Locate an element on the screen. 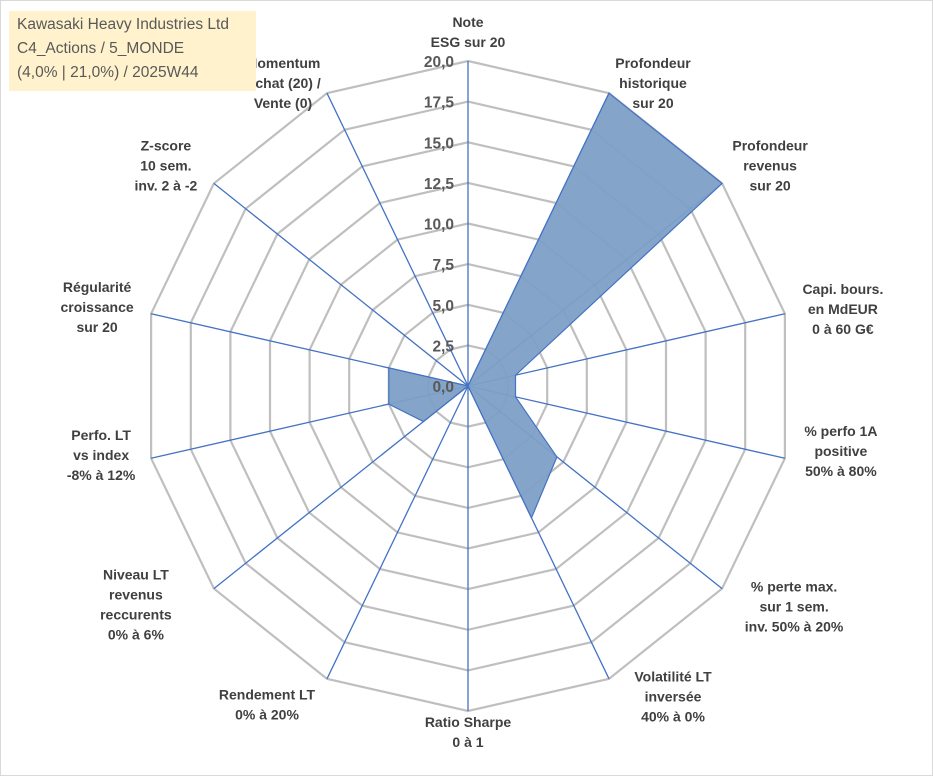  axis-label: sur 1 sem. is located at coordinates (793, 607).